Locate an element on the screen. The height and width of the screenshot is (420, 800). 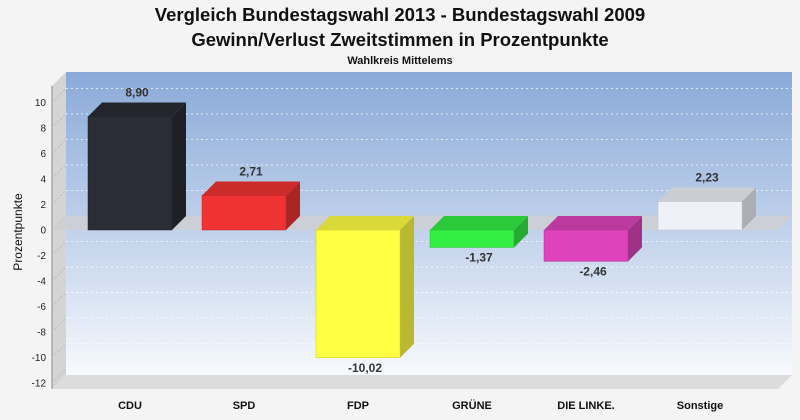
y-tick-label: 10 is located at coordinates (41, 103).